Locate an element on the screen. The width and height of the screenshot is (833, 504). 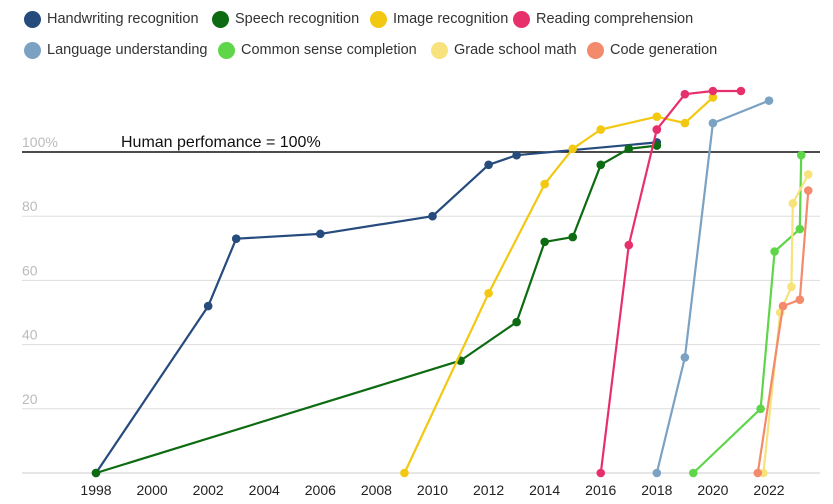
series-line-language-understanding is located at coordinates (712, 286).